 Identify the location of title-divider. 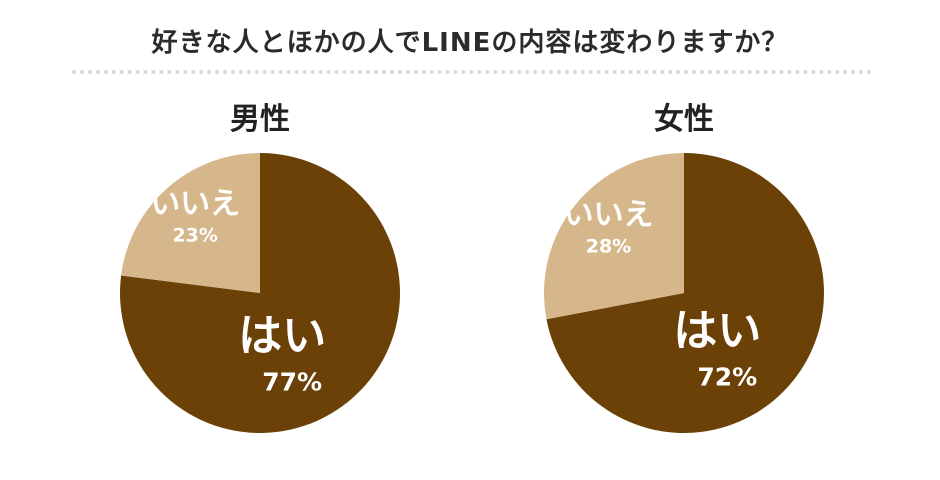
(472, 72).